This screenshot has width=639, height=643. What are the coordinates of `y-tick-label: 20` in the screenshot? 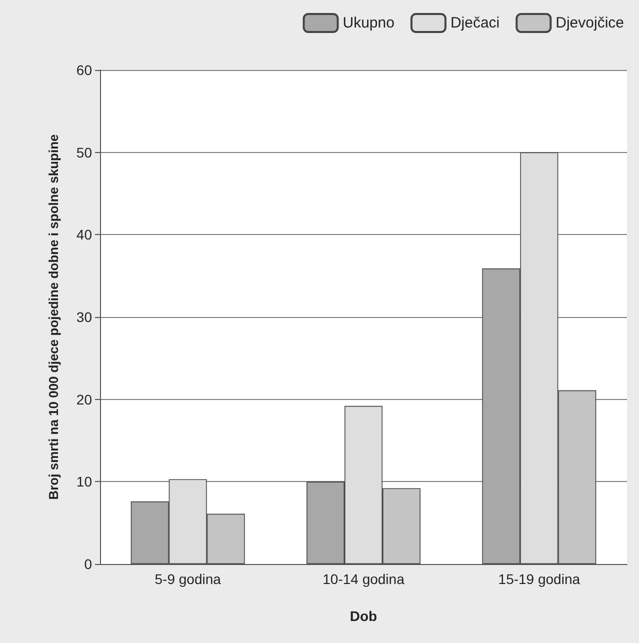 It's located at (84, 399).